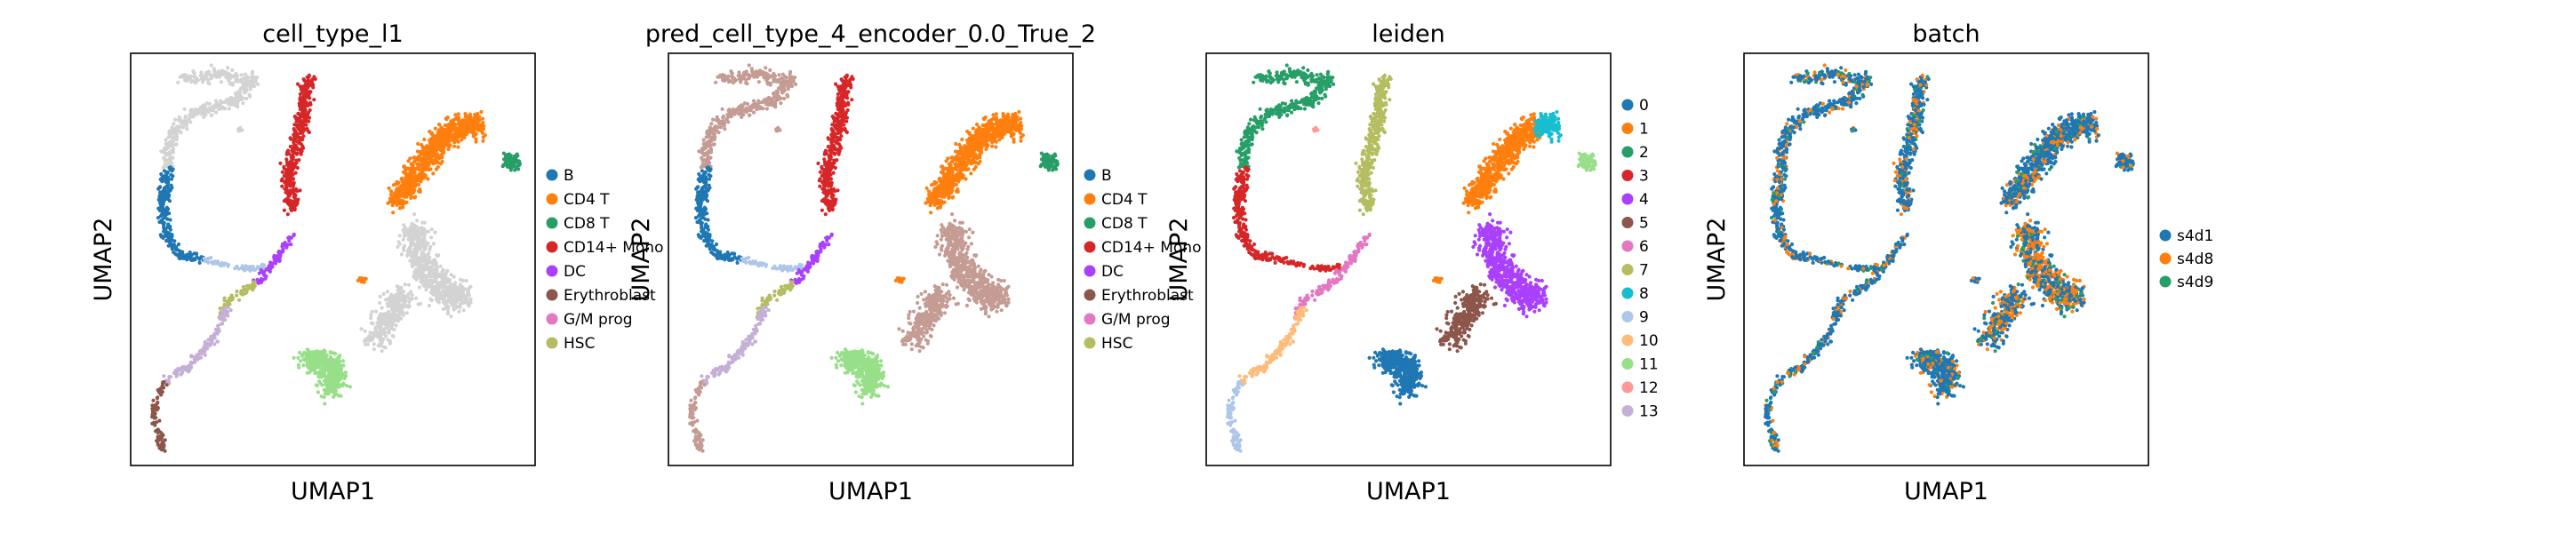  What do you see at coordinates (552, 343) in the screenshot?
I see `legend-marker` at bounding box center [552, 343].